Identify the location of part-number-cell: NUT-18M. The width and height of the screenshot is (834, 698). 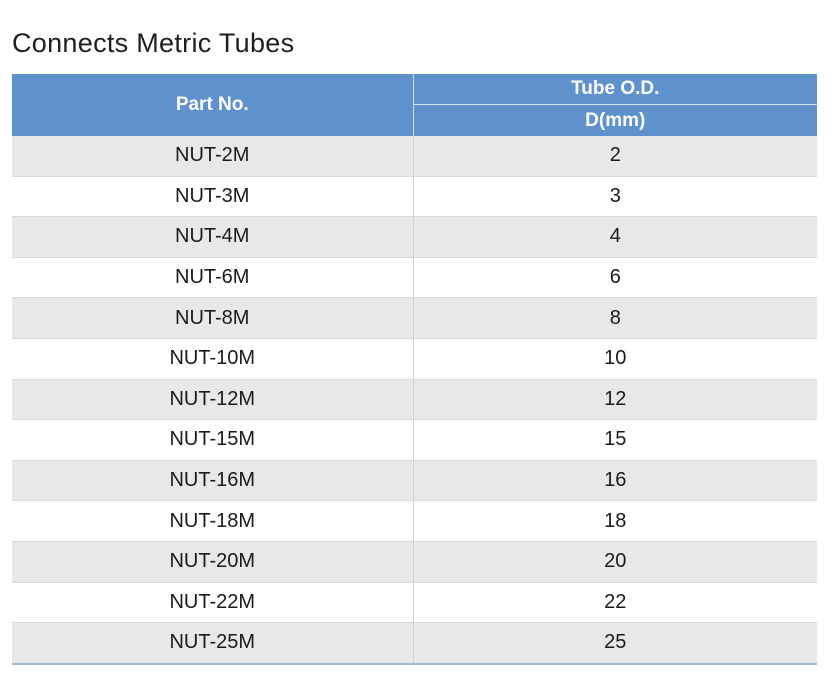
(213, 521).